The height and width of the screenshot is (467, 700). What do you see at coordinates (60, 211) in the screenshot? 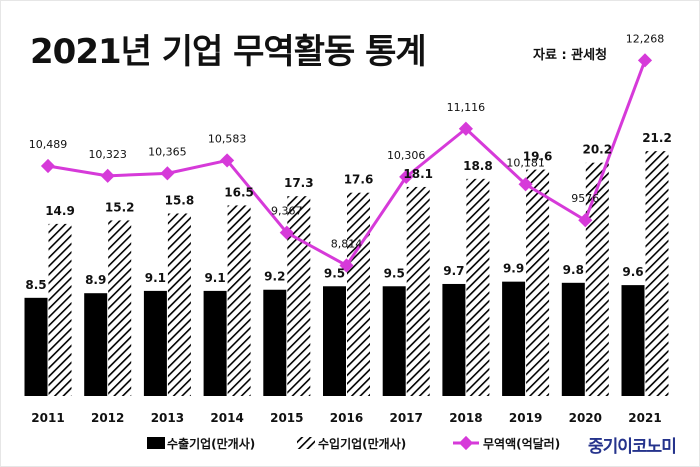
I see `import-value-label: 14.9` at bounding box center [60, 211].